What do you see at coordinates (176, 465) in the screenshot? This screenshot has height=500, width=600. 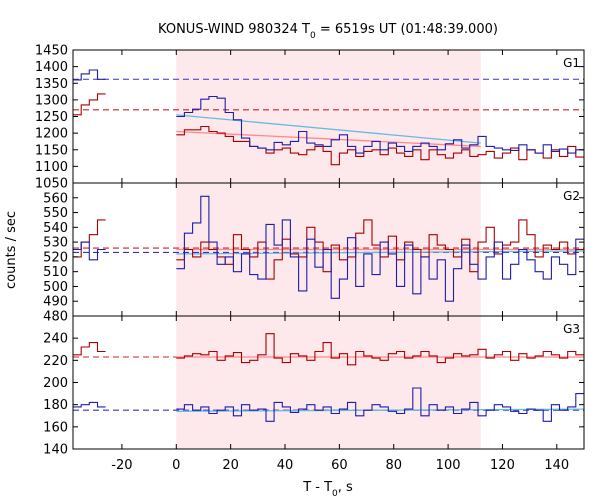 I see `x-tick-label: 0` at bounding box center [176, 465].